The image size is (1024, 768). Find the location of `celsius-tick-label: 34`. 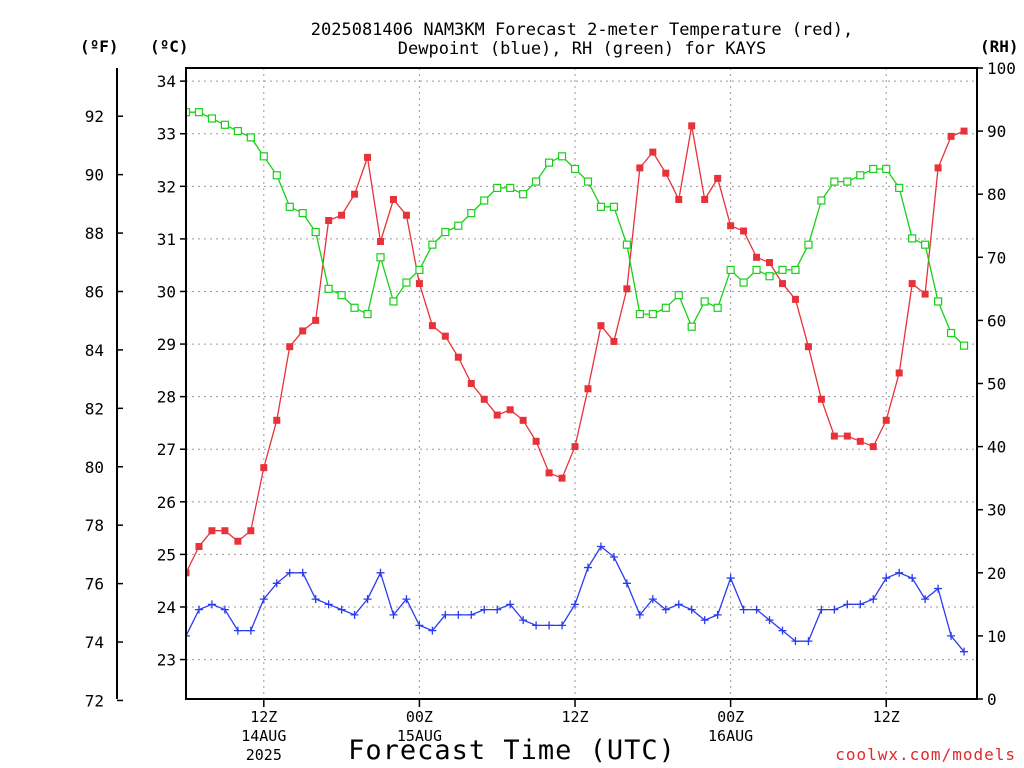

celsius-tick-label: 34 is located at coordinates (166, 81).